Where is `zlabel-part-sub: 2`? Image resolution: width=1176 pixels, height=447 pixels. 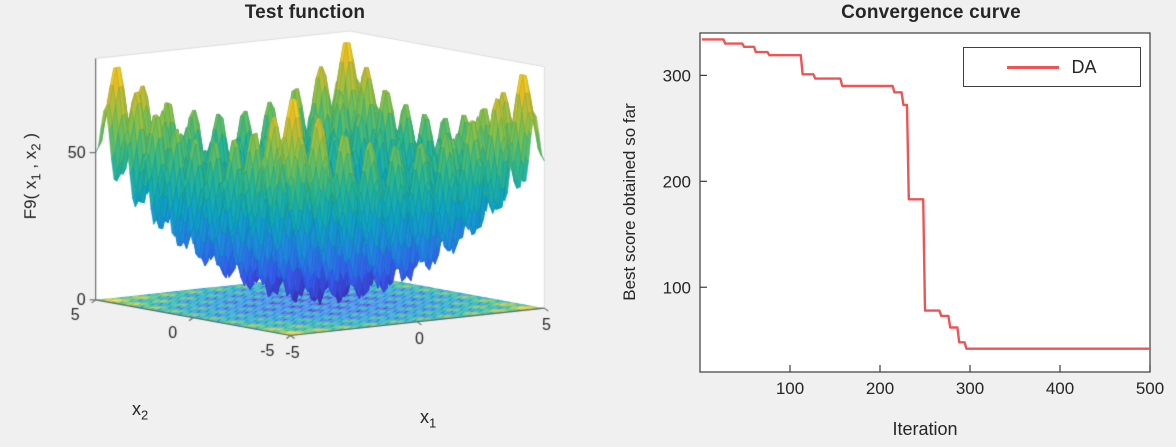 zlabel-part-sub: 2 is located at coordinates (36, 147).